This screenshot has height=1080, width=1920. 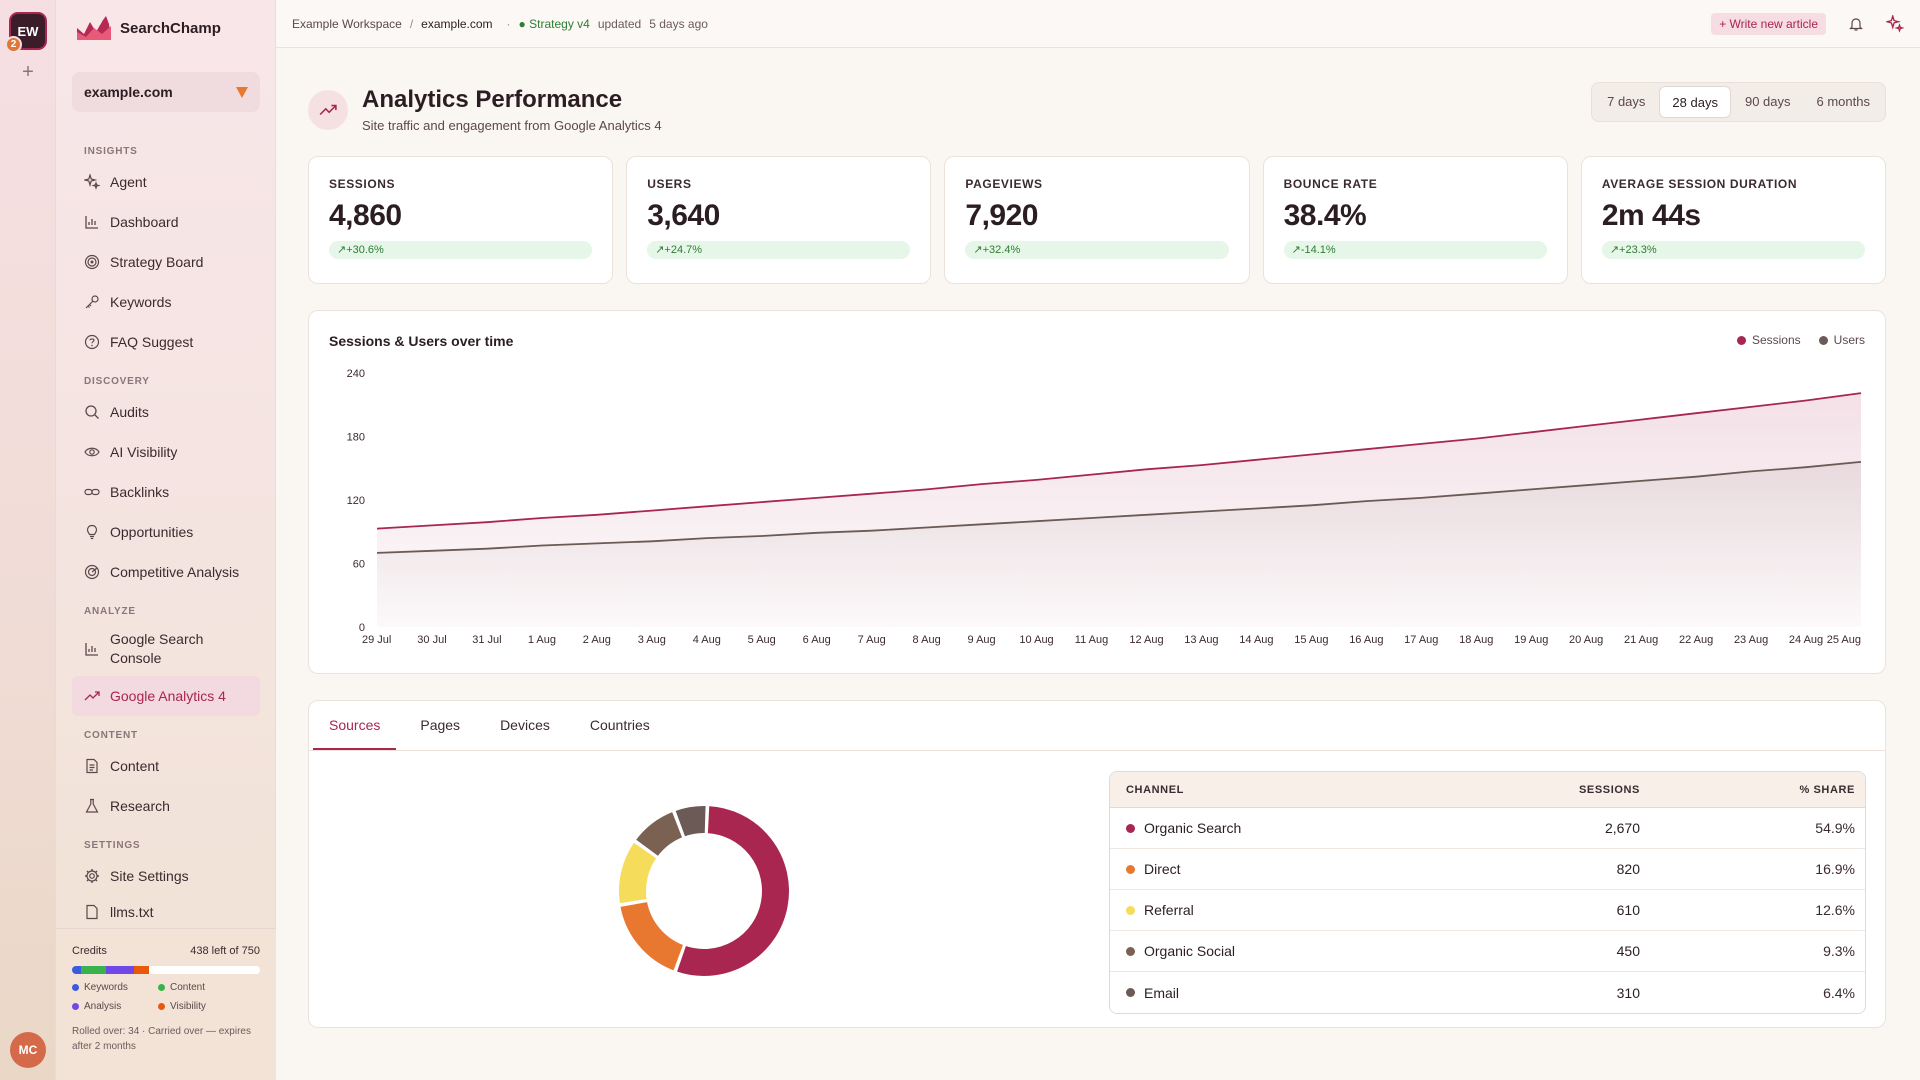 What do you see at coordinates (77, 970) in the screenshot?
I see `credits-usage-segment` at bounding box center [77, 970].